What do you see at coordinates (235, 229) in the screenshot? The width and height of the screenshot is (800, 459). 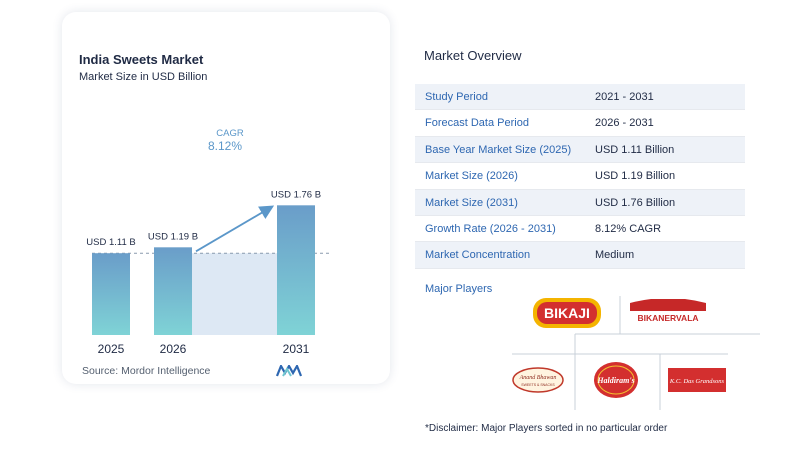 I see `cagr-arrow` at bounding box center [235, 229].